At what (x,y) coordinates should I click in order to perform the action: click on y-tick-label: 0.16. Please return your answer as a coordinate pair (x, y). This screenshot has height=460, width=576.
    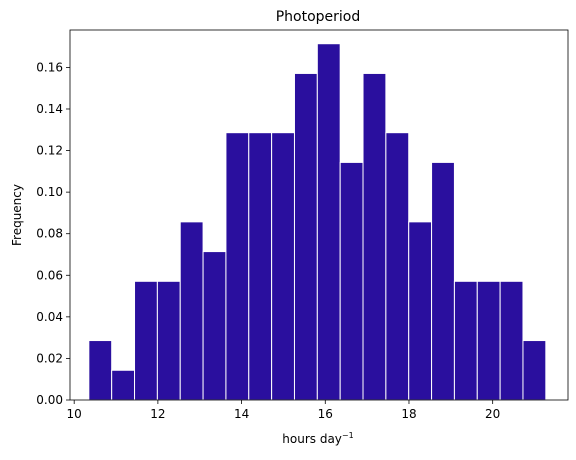
    Looking at the image, I should click on (49, 67).